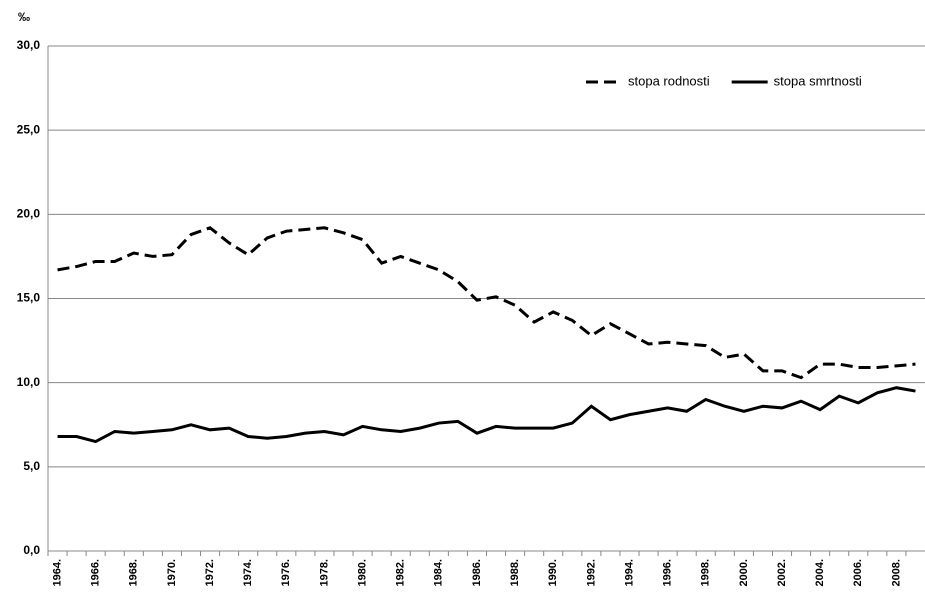 The image size is (925, 596). Describe the element at coordinates (401, 573) in the screenshot. I see `x-tick-label: 1982.` at that location.